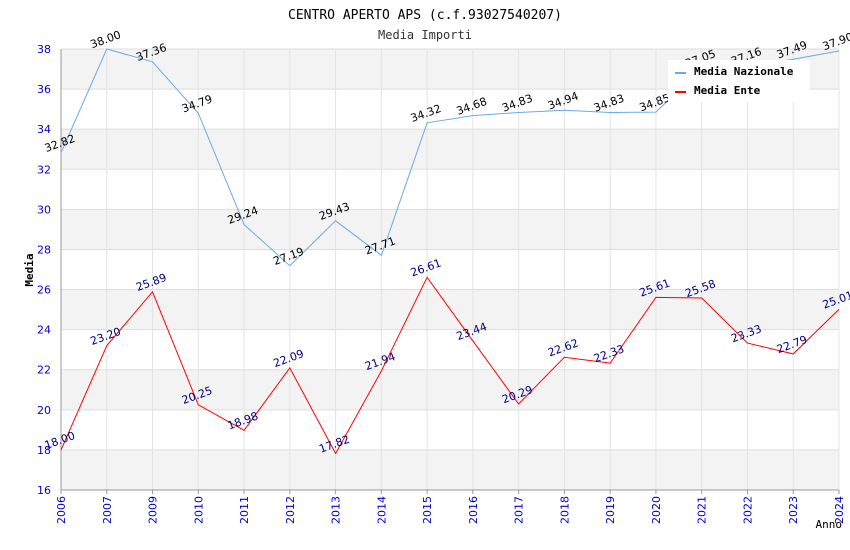  What do you see at coordinates (425, 35) in the screenshot?
I see `chart-subtitle: Media Importi` at bounding box center [425, 35].